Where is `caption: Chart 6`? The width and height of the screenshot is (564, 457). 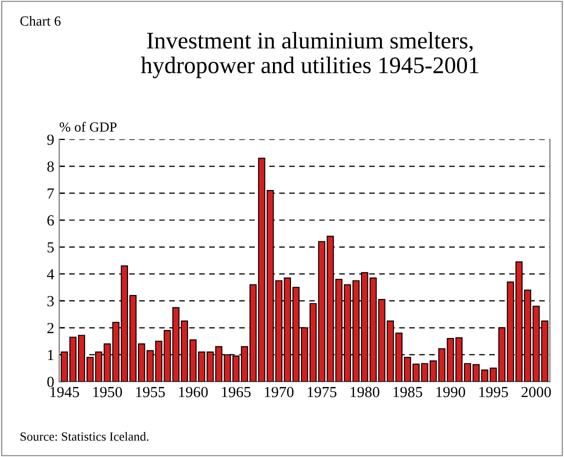 caption: Chart 6 is located at coordinates (40, 21).